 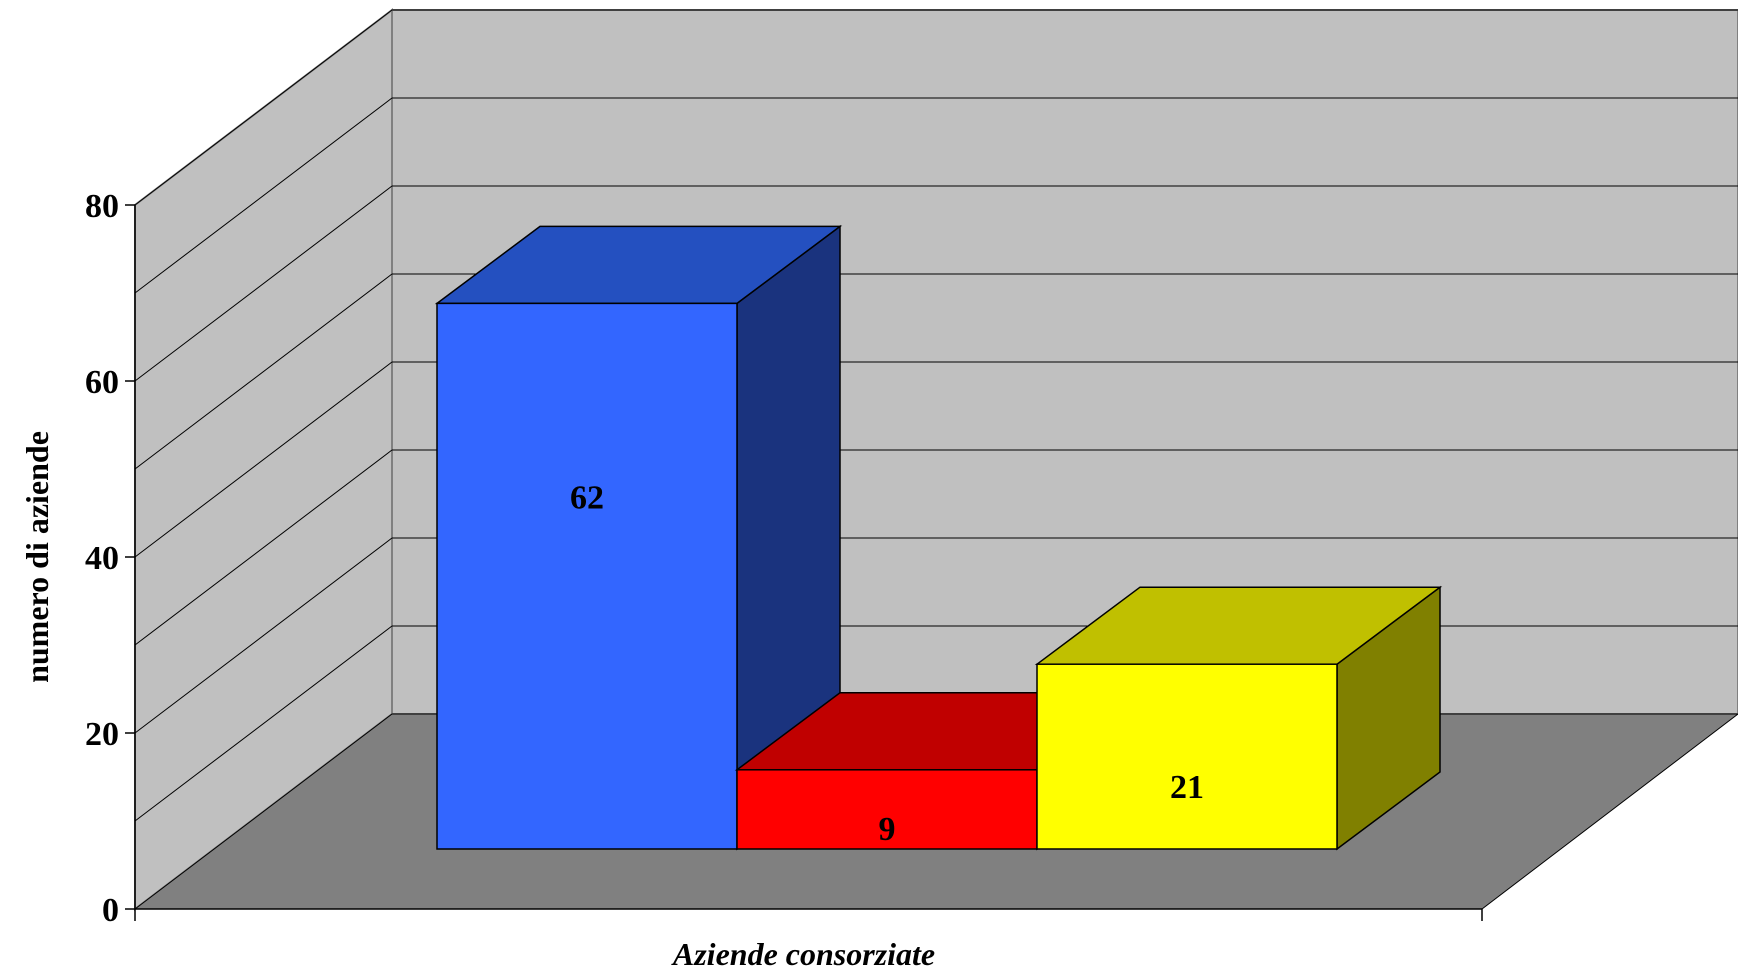 What do you see at coordinates (37, 557) in the screenshot?
I see `y-axis-title: numero di aziende` at bounding box center [37, 557].